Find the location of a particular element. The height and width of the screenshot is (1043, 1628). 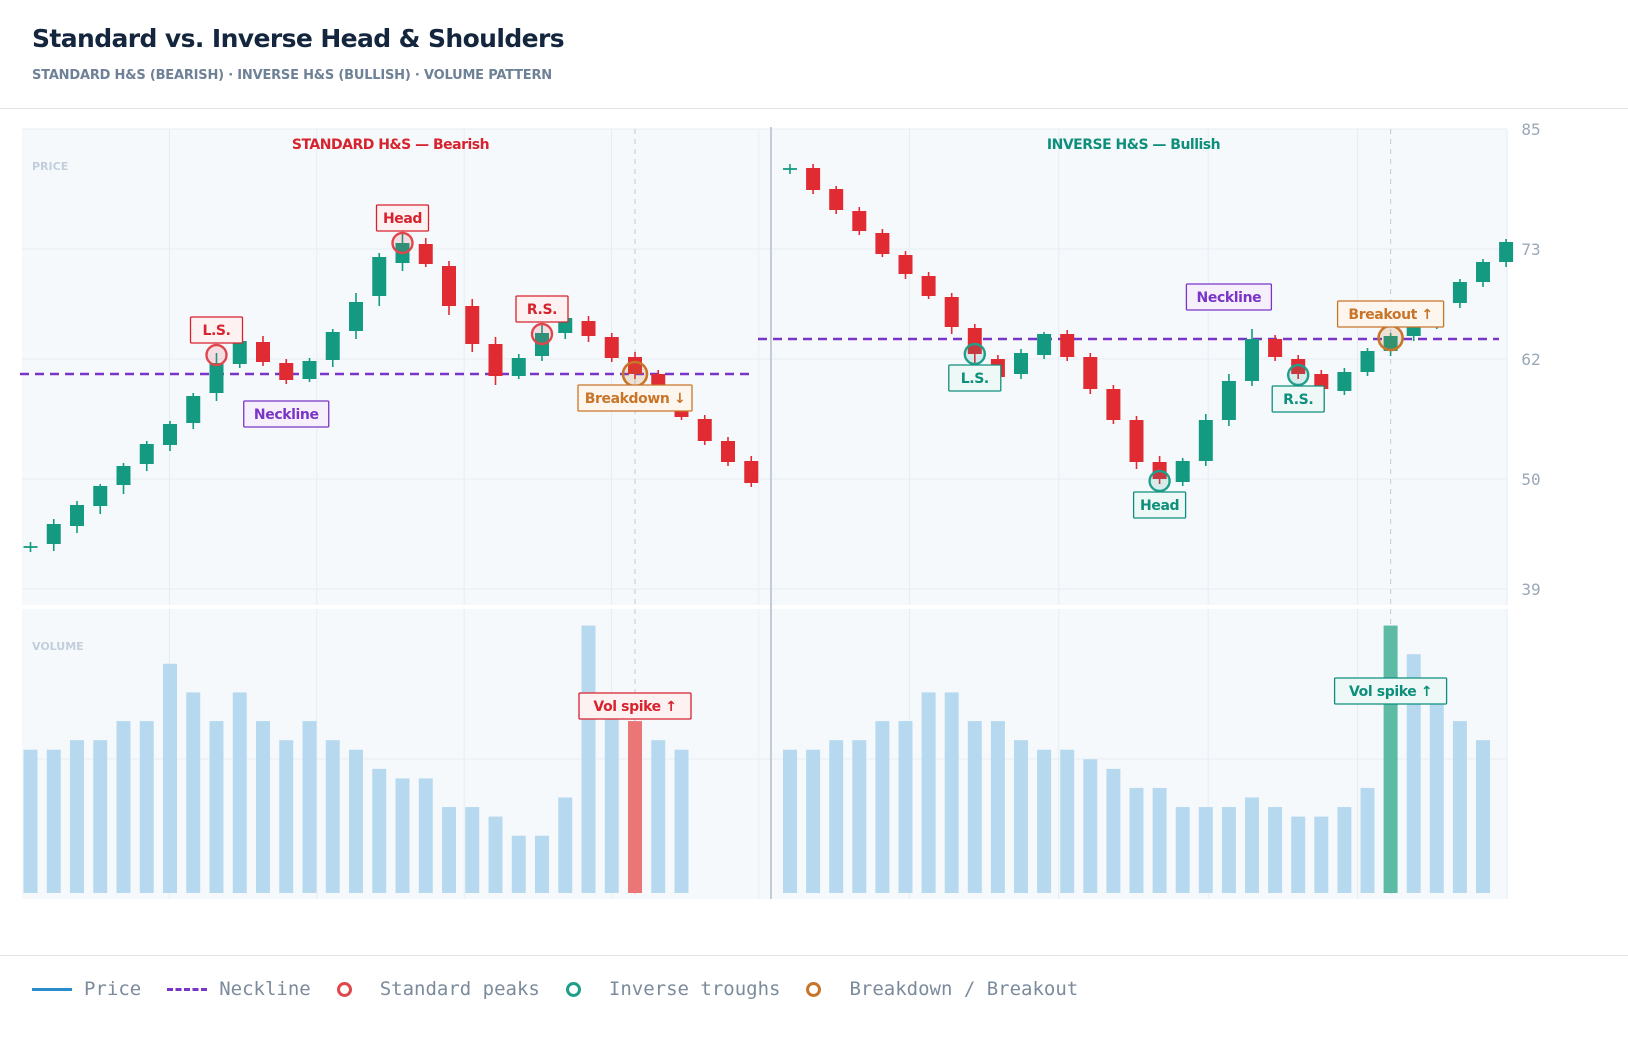

legend-item-inverse-troughs: Inverse troughs is located at coordinates (672, 989).